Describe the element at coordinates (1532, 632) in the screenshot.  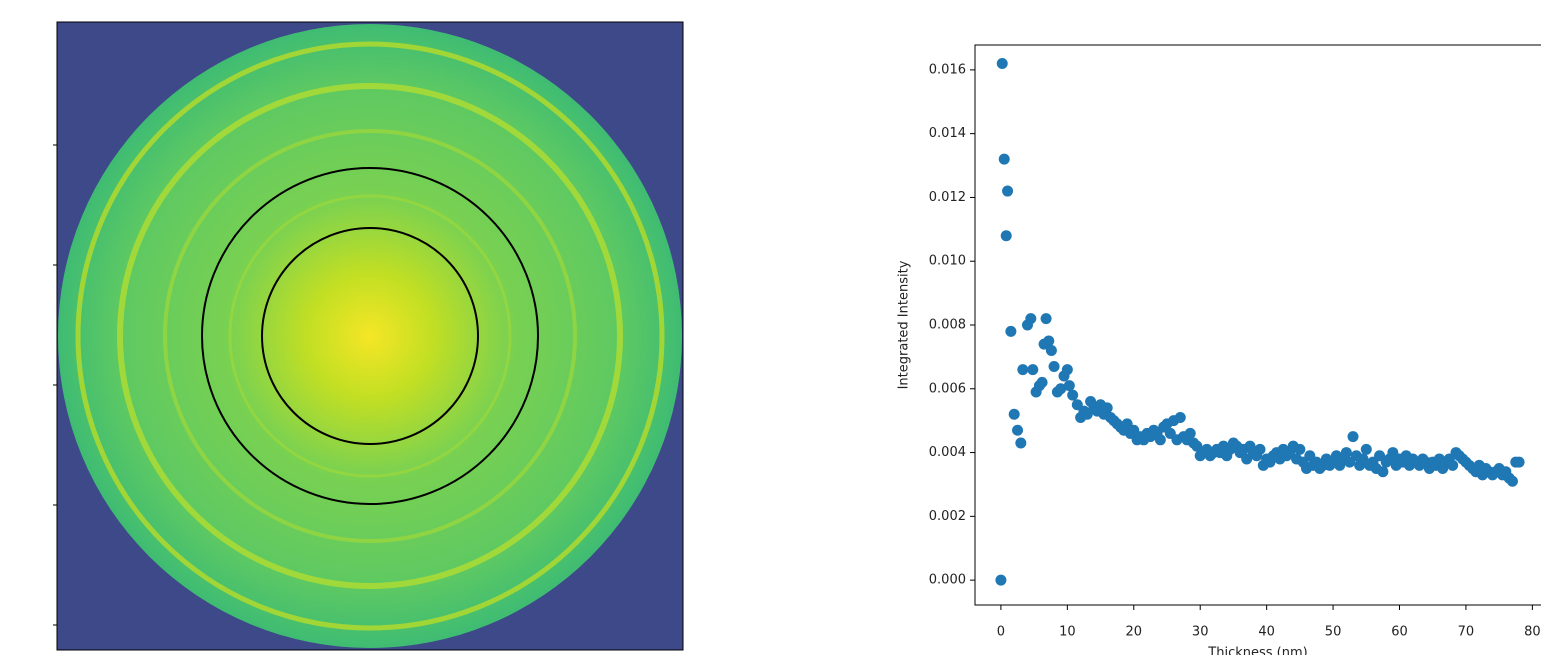
I see `x-tick-label: 80` at that location.